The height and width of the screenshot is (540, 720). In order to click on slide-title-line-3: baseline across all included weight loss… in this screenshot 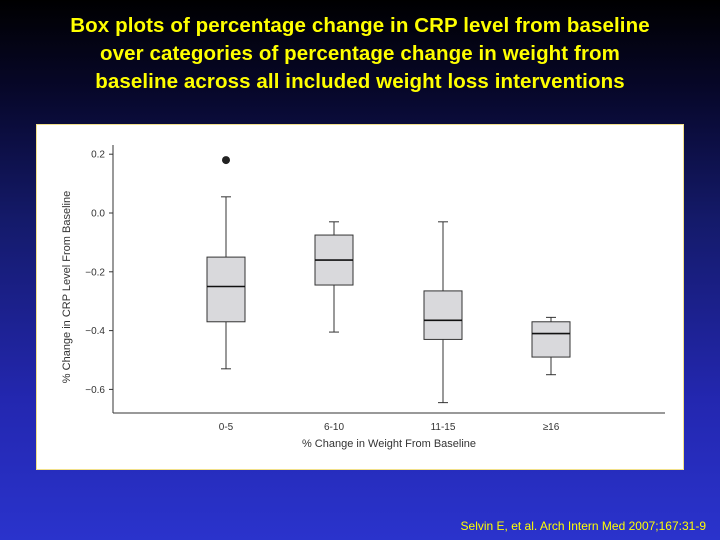, I will do `click(360, 81)`.